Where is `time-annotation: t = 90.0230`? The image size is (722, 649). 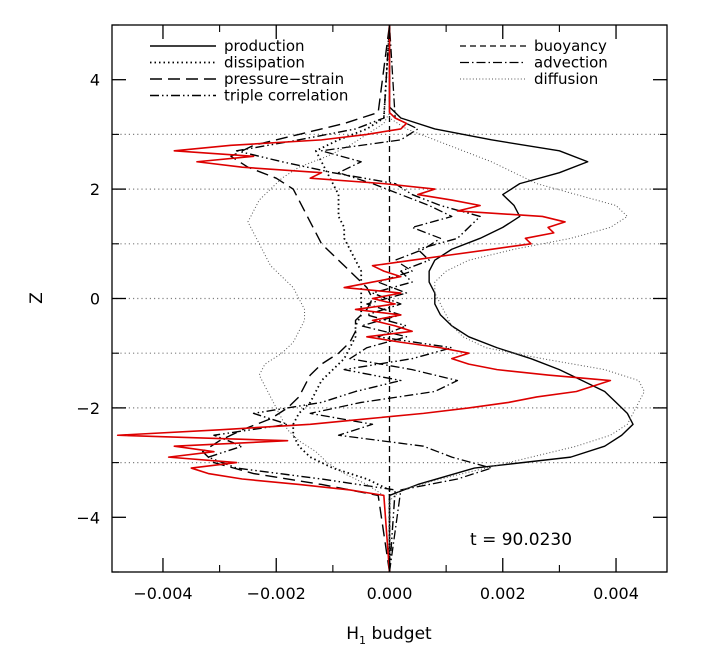
time-annotation: t = 90.0230 is located at coordinates (521, 540).